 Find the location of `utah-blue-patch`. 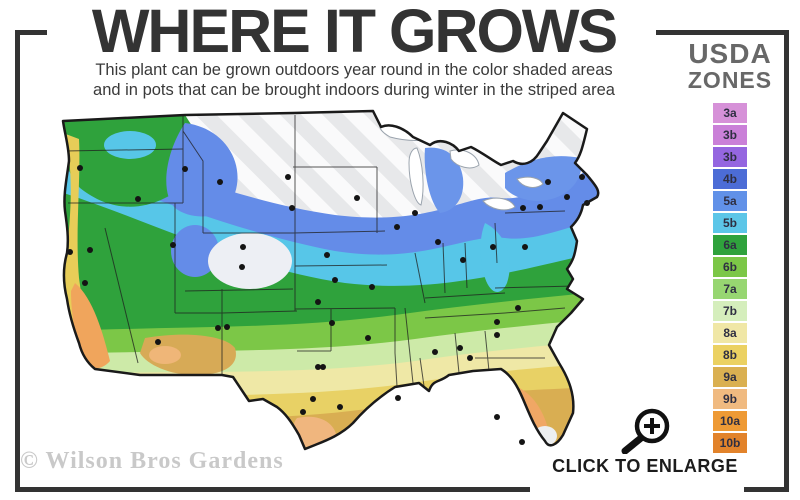

utah-blue-patch is located at coordinates (195, 251).